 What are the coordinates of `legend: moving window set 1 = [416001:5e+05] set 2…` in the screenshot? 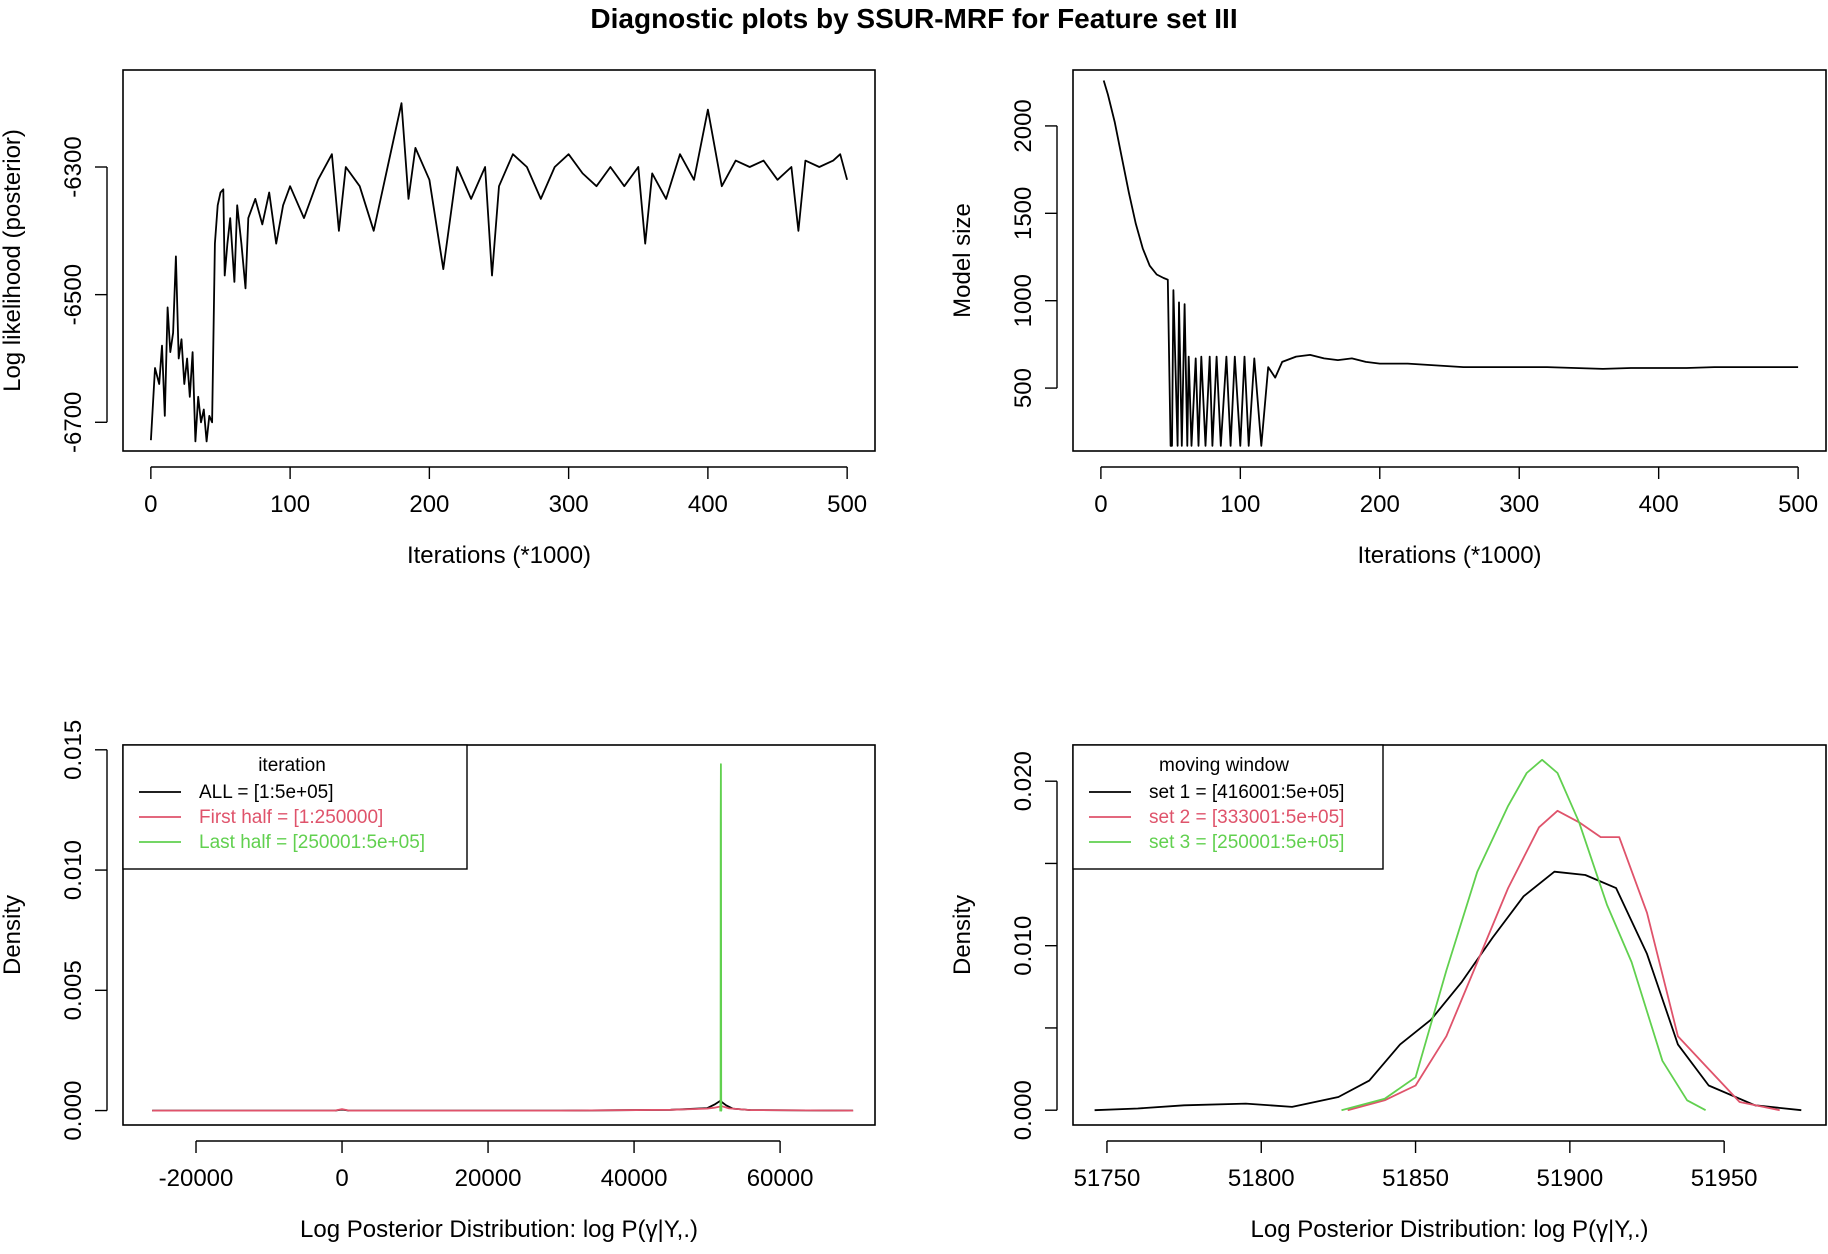 It's located at (1228, 807).